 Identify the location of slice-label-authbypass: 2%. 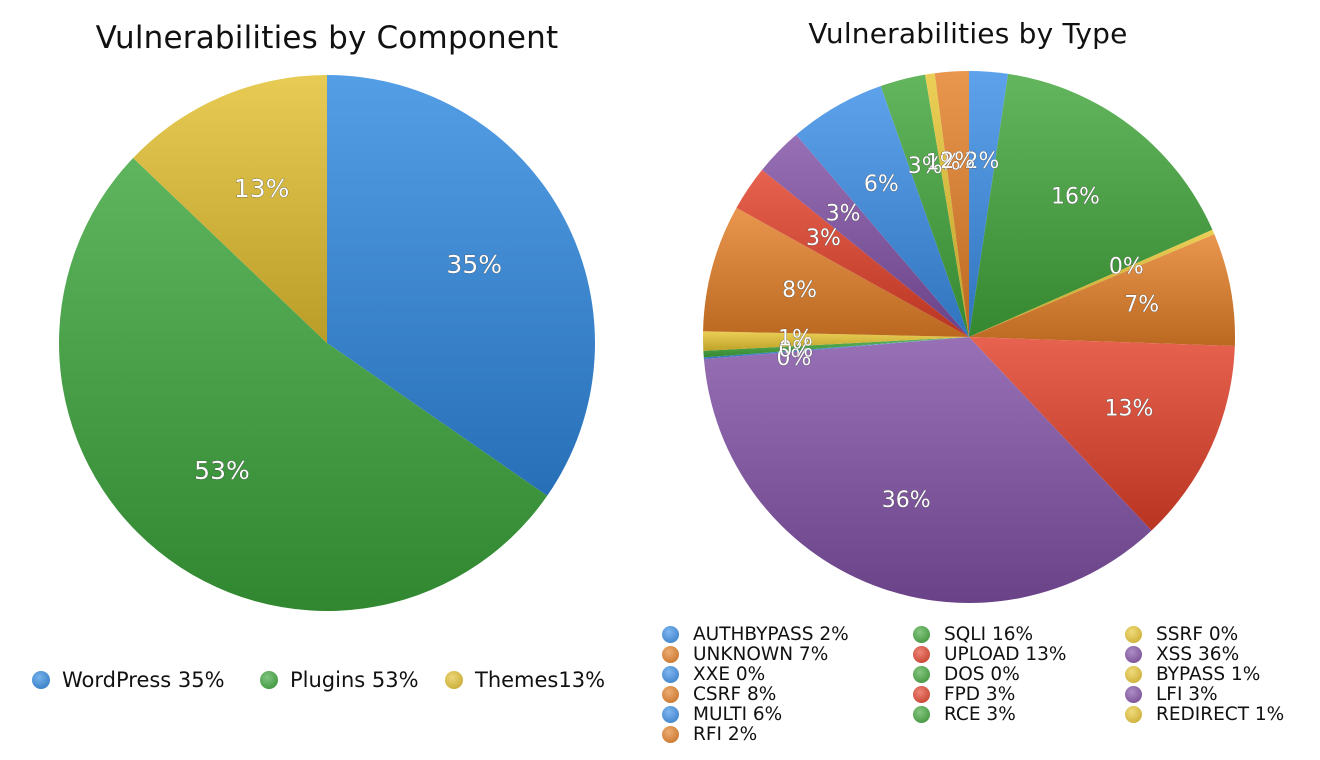
(981, 161).